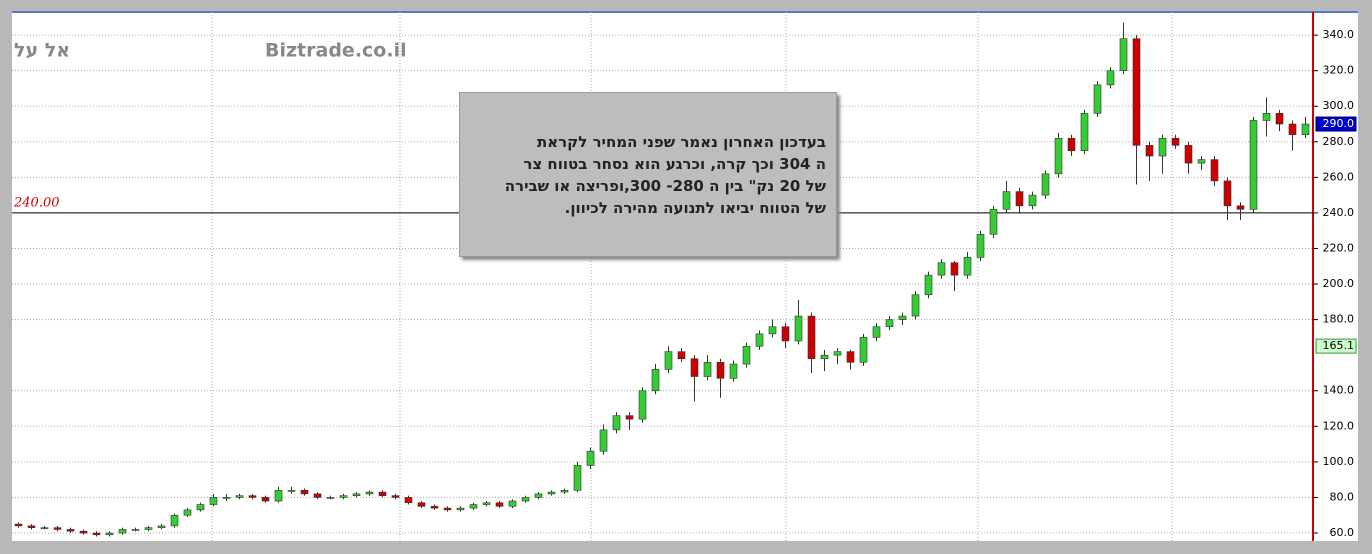 Image resolution: width=1372 pixels, height=554 pixels. I want to click on y-tick-label: 300.0, so click(1339, 105).